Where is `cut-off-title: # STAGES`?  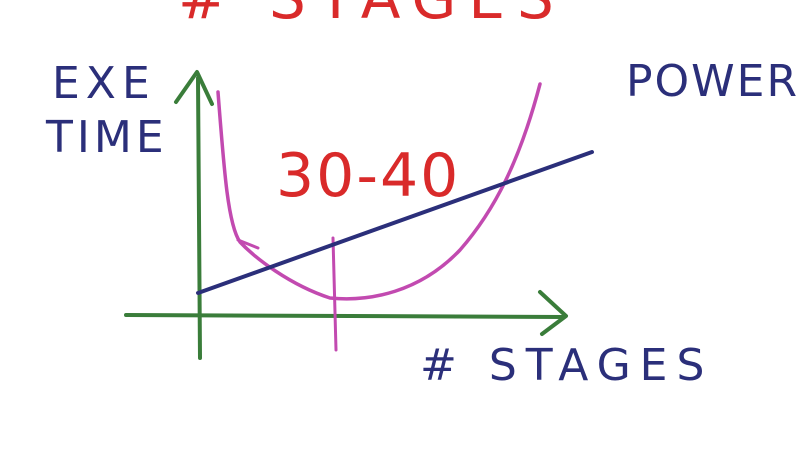 cut-off-title: # STAGES is located at coordinates (372, 16).